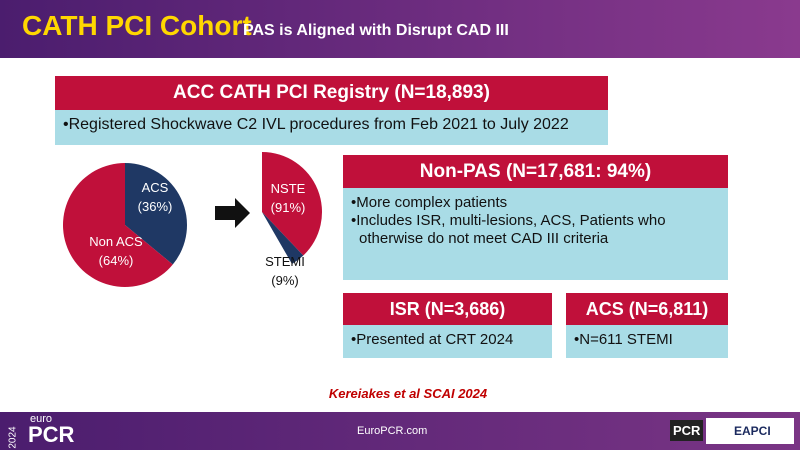 This screenshot has width=800, height=450. Describe the element at coordinates (137, 25) in the screenshot. I see `title: CATH PCI Cohort` at that location.